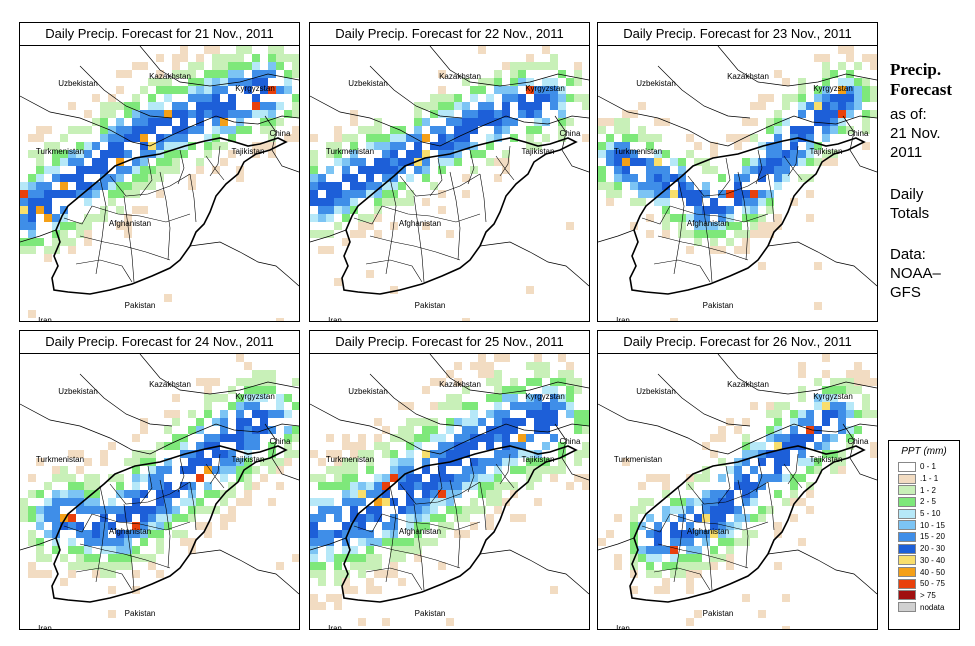 This screenshot has width=975, height=646. What do you see at coordinates (638, 459) in the screenshot?
I see `country-label: Turkmenistan` at bounding box center [638, 459].